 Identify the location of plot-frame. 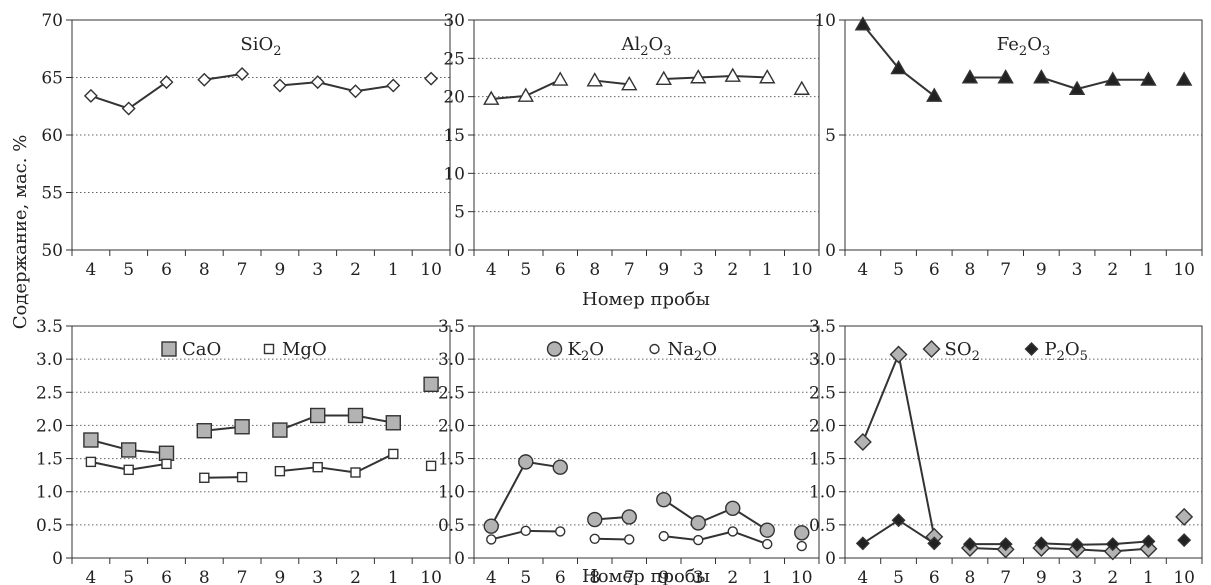
(261, 442).